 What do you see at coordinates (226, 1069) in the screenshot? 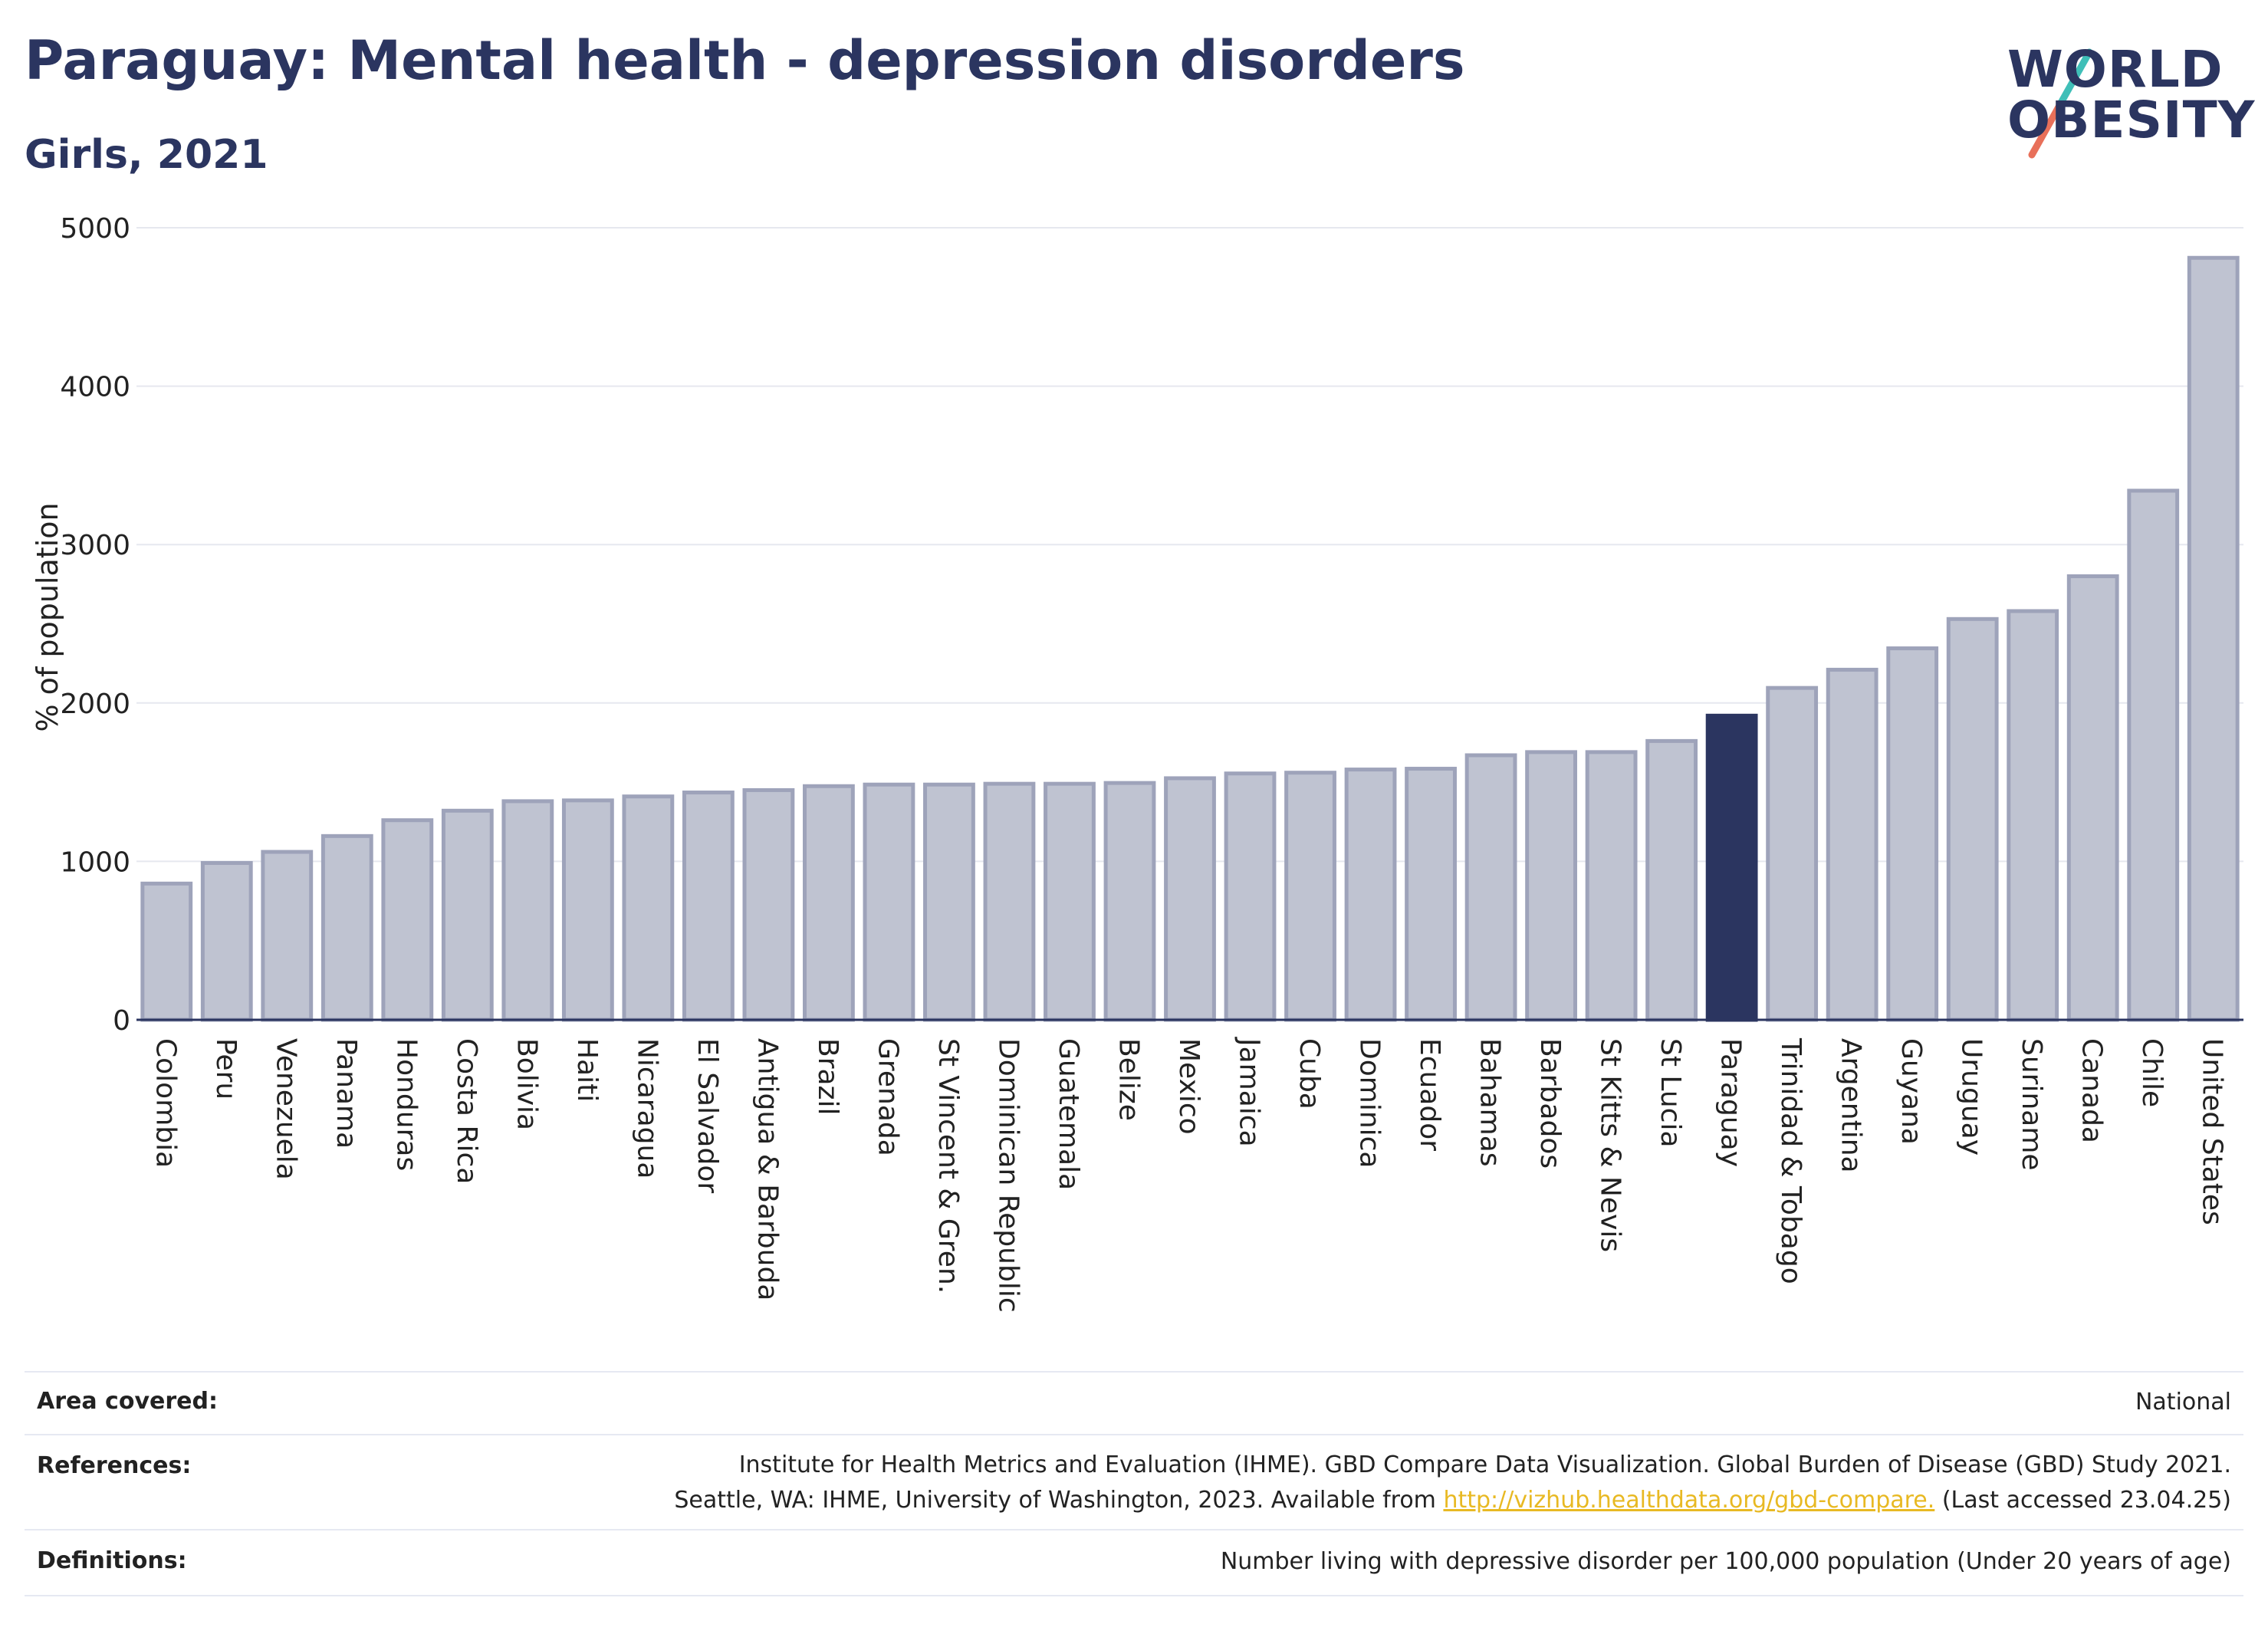
I see `x-tick-label: Peru` at bounding box center [226, 1069].